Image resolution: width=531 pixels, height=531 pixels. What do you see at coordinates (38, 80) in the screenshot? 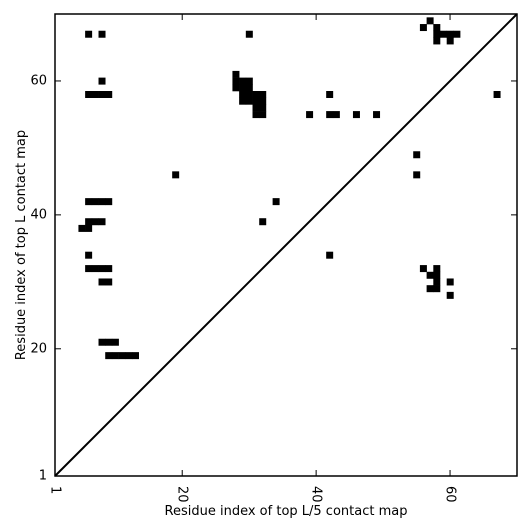
I see `y-tick-label: 60` at bounding box center [38, 80].